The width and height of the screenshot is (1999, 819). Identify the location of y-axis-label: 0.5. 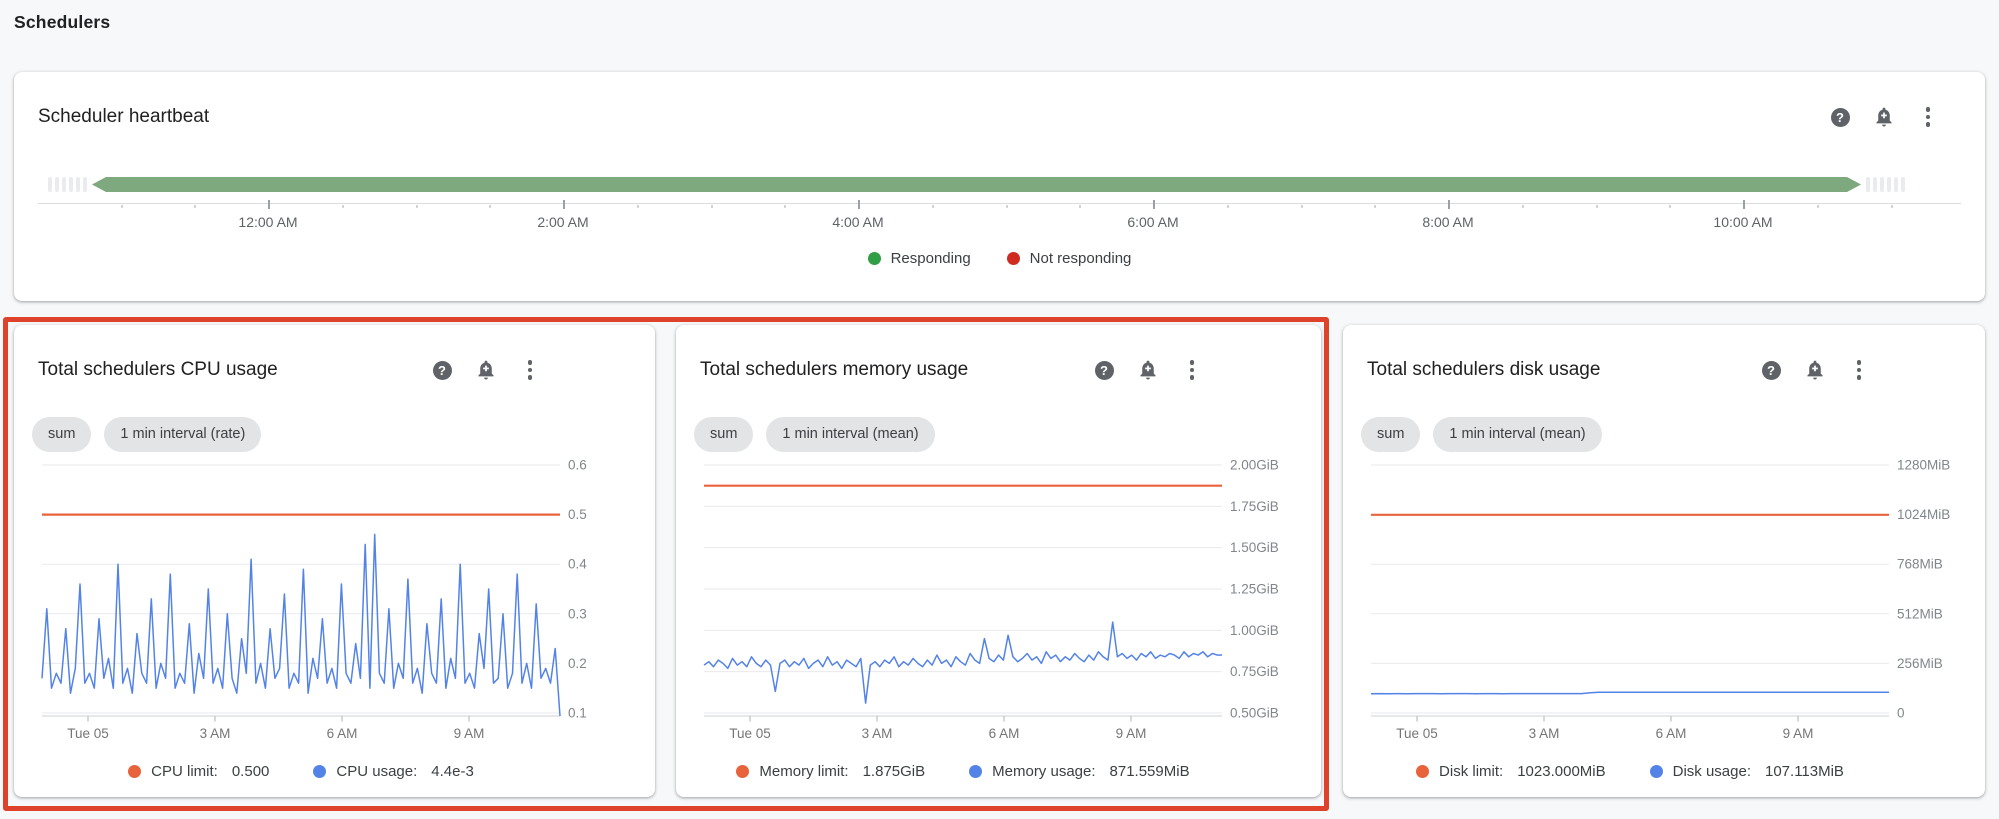
(577, 514).